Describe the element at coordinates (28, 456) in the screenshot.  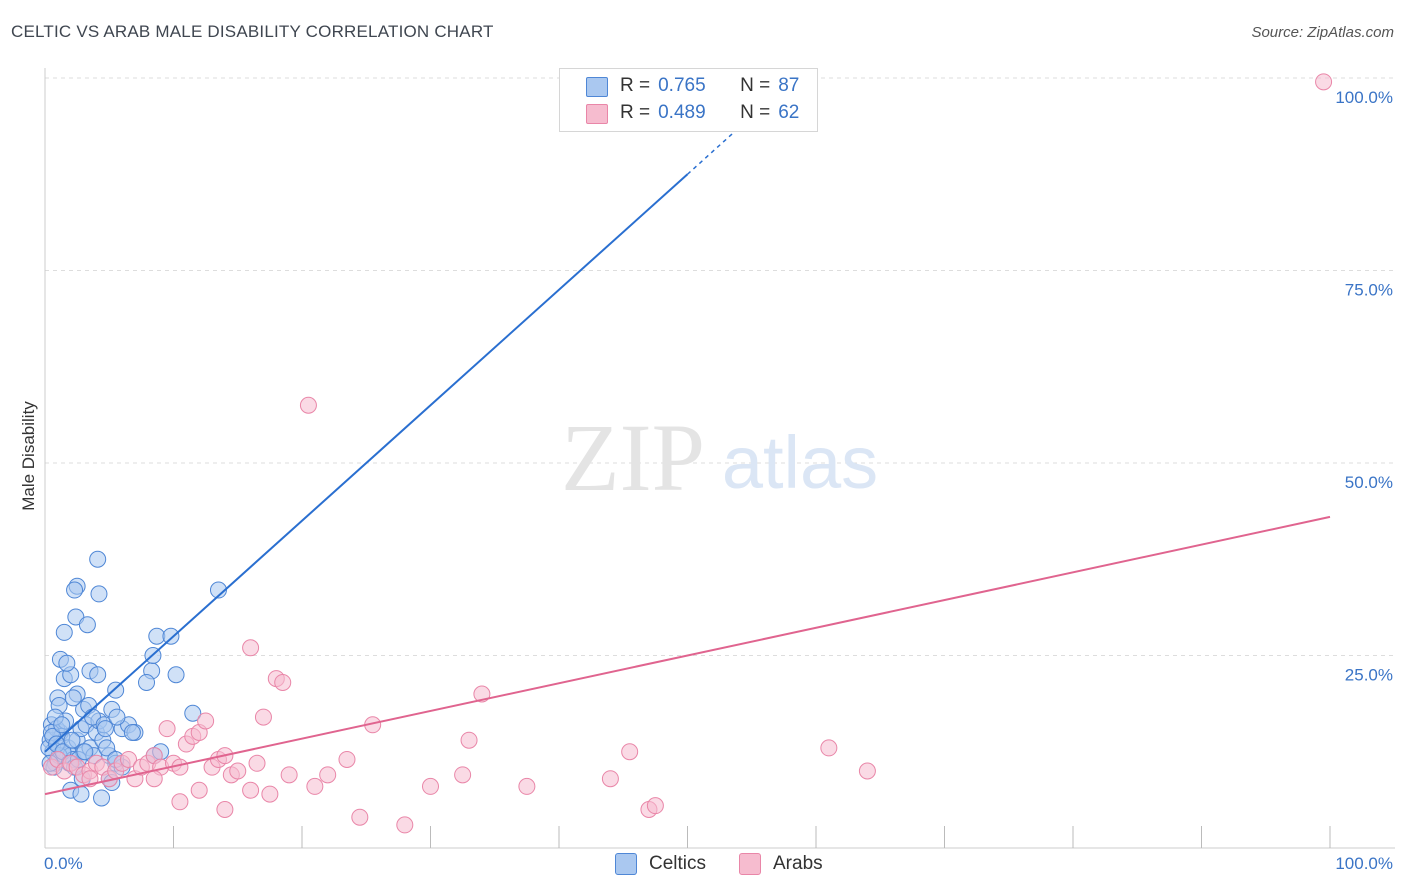
I see `y-axis-label: Male Disability` at that location.